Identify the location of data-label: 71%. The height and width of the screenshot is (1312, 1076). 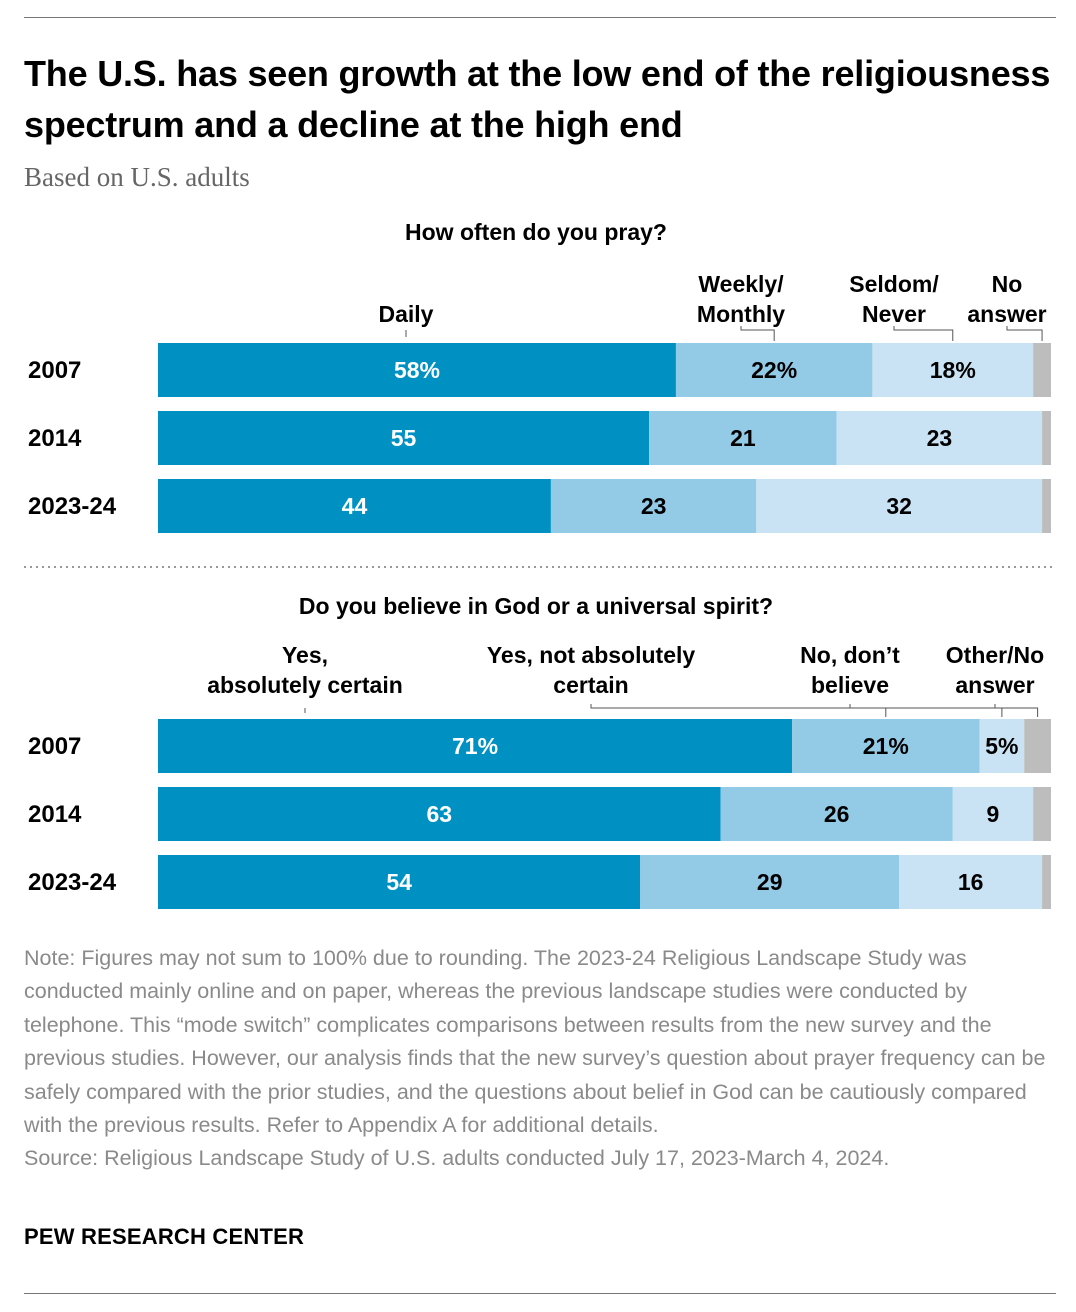
(475, 746).